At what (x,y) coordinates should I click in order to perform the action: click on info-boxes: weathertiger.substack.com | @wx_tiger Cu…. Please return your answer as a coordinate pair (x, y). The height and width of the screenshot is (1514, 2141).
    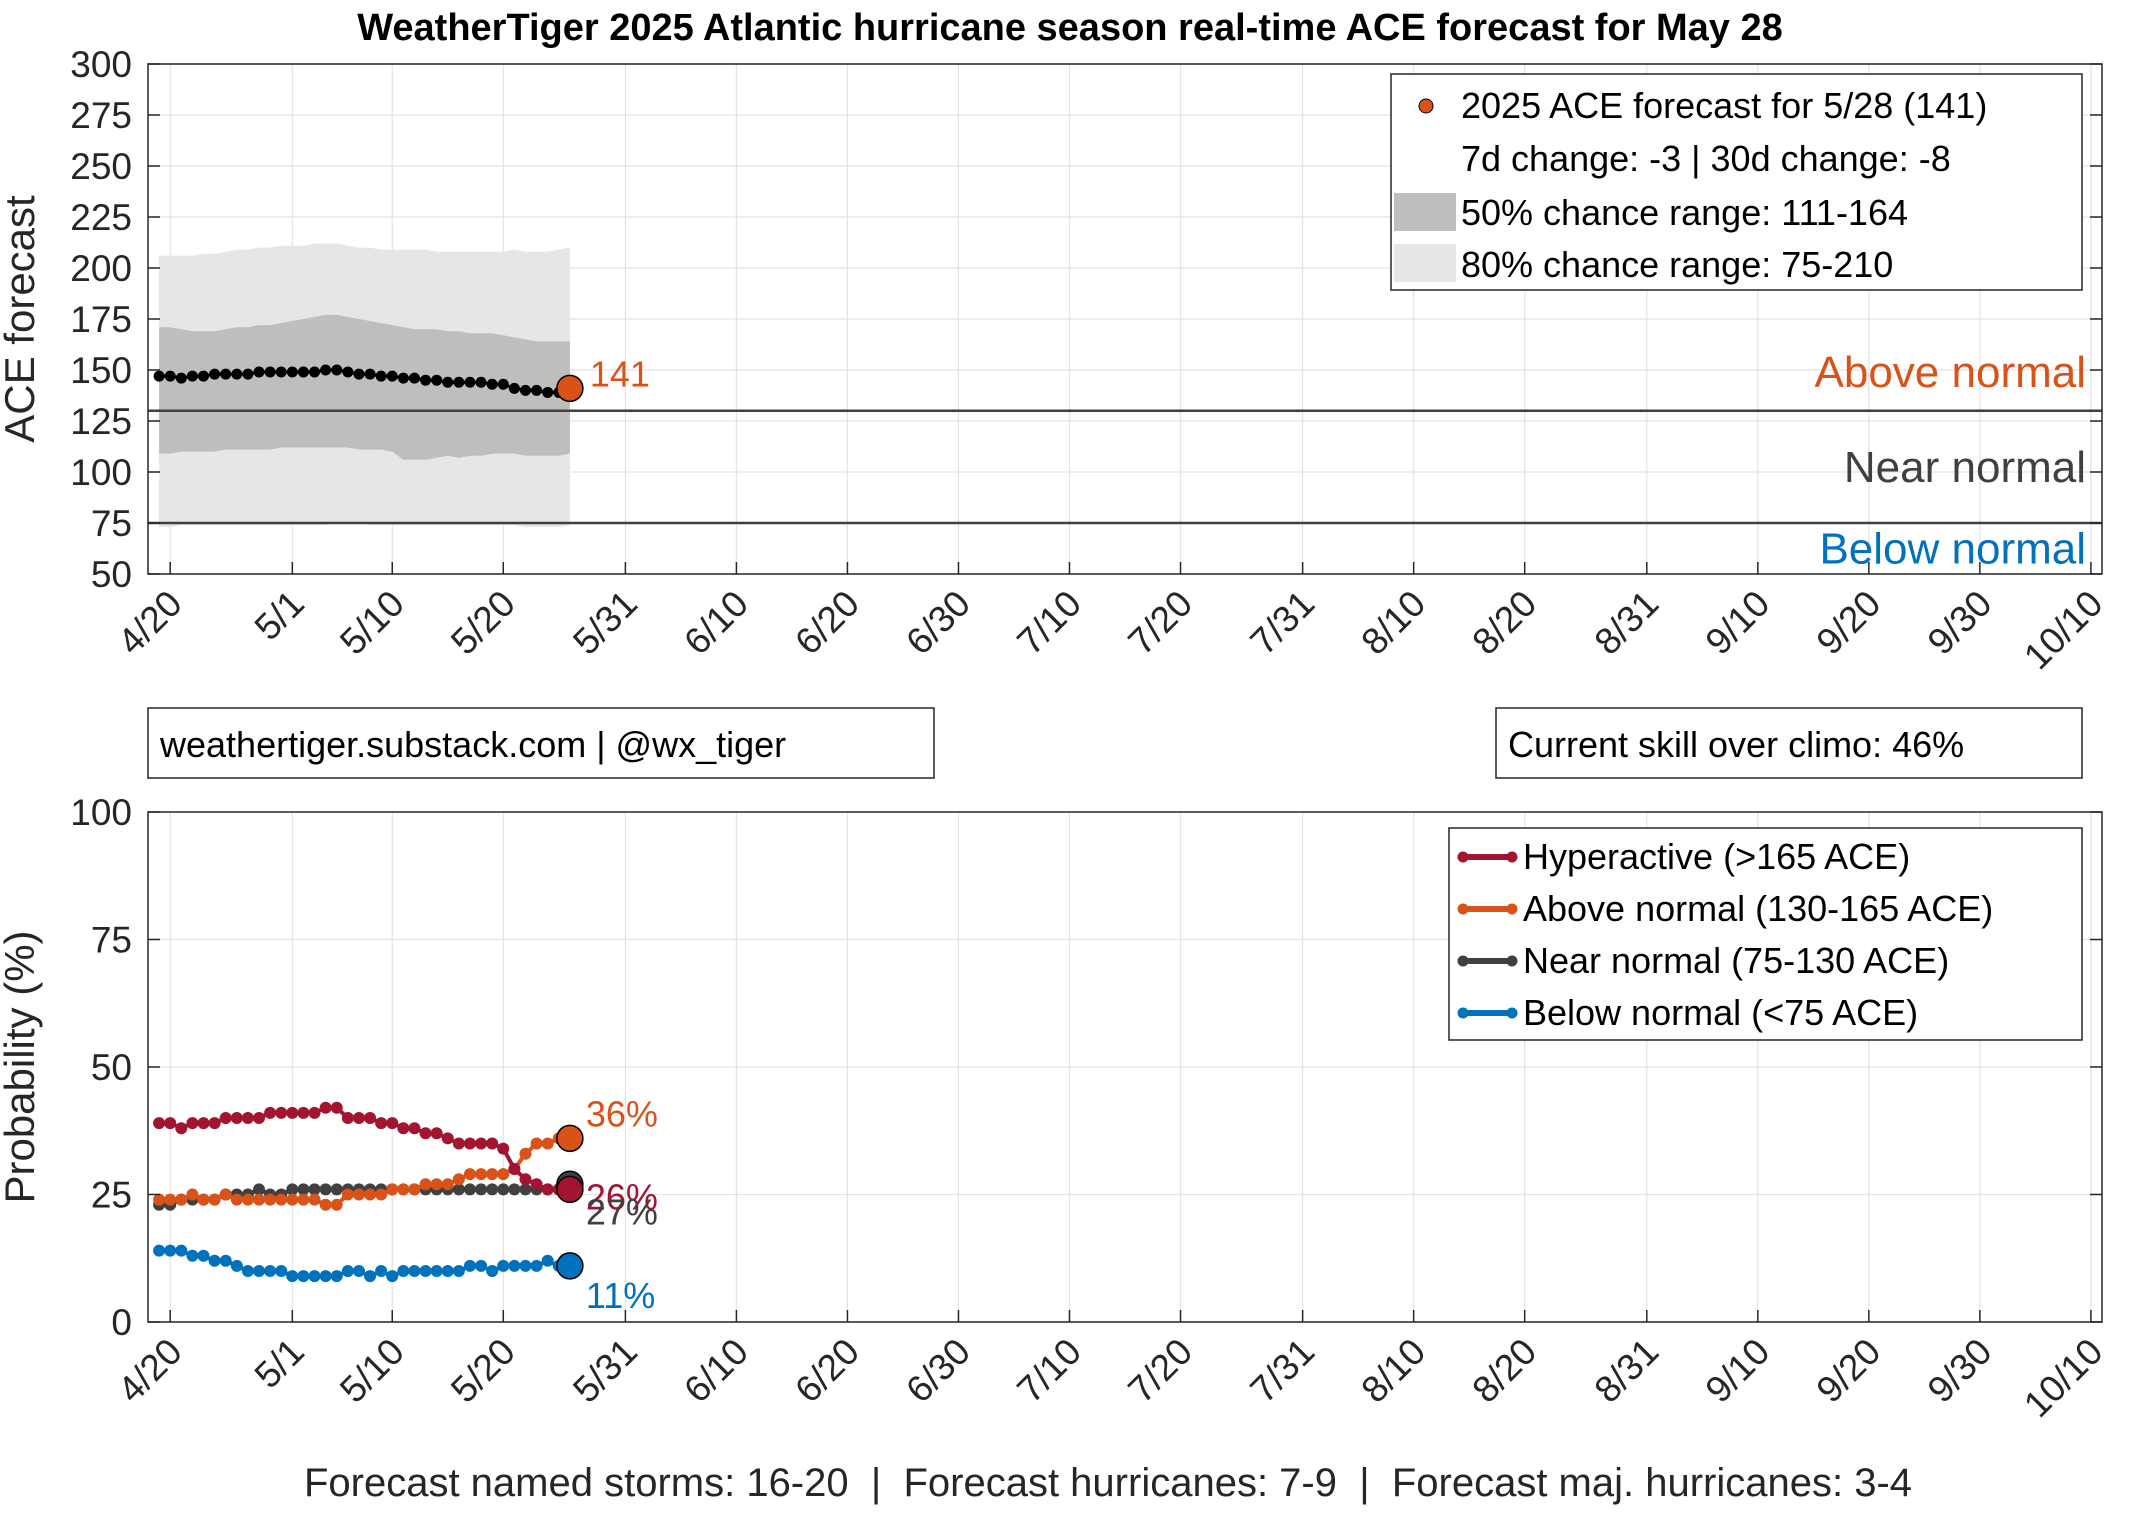
    Looking at the image, I should click on (1115, 743).